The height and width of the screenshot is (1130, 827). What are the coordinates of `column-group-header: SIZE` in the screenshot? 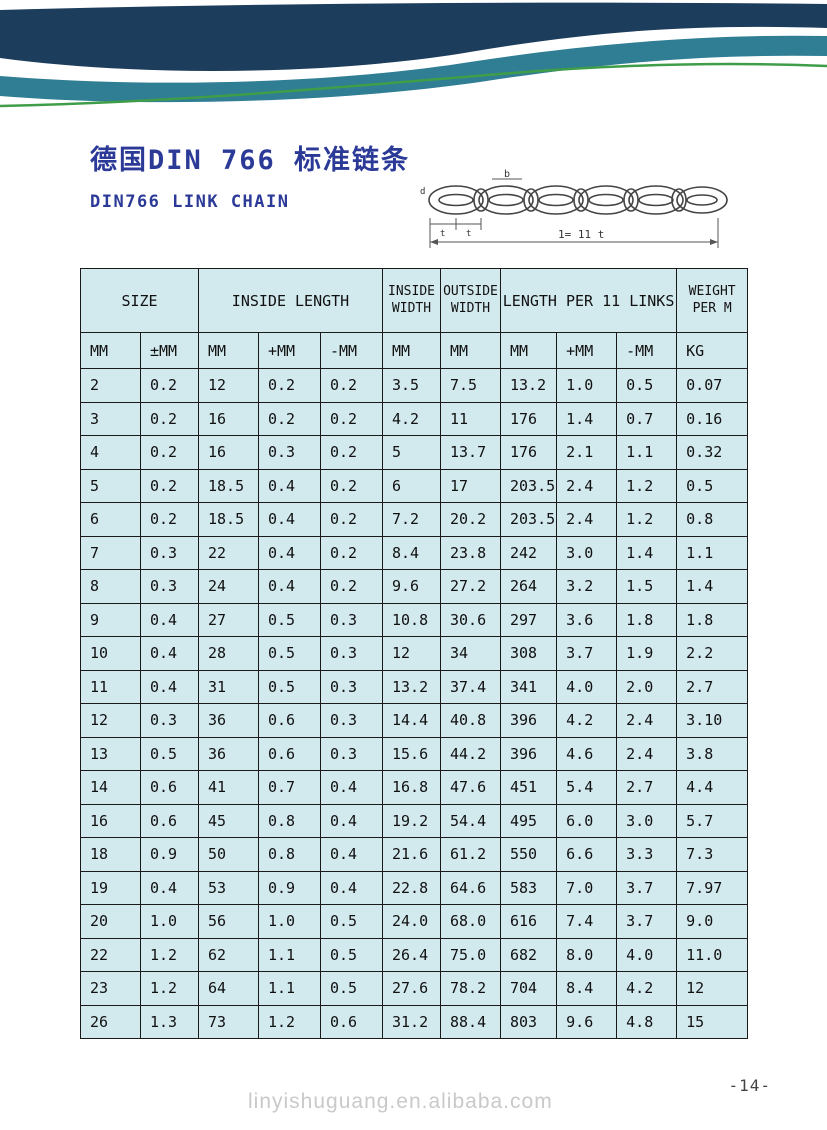 It's located at (139, 300).